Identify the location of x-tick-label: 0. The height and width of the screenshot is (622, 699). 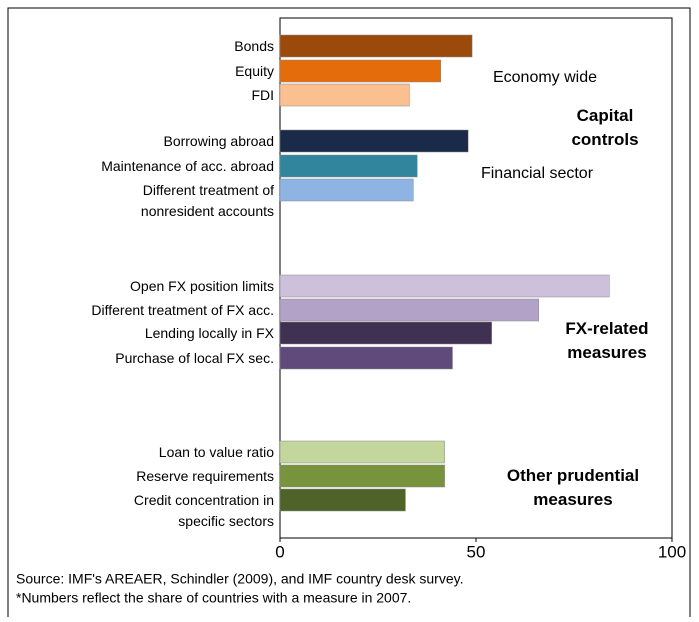
(279, 551).